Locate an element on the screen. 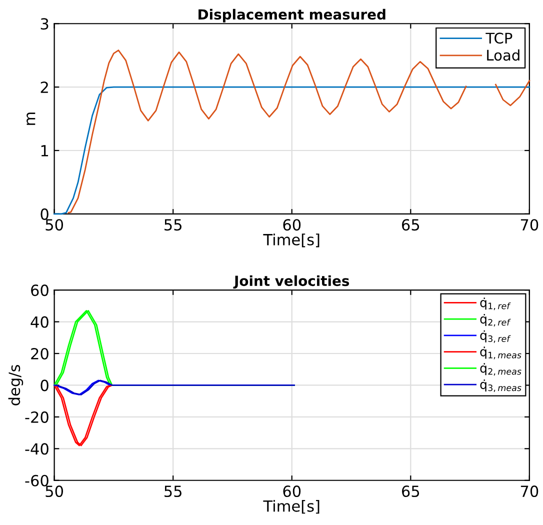 This screenshot has width=543, height=525. legend-label: q̇$_{2,ref}$ is located at coordinates (495, 320).